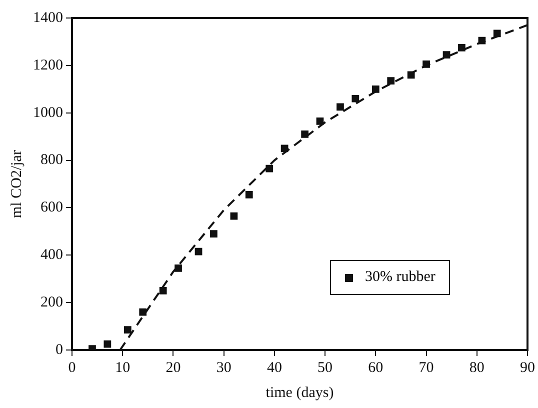  I want to click on y-tick-label: 200, so click(51, 302).